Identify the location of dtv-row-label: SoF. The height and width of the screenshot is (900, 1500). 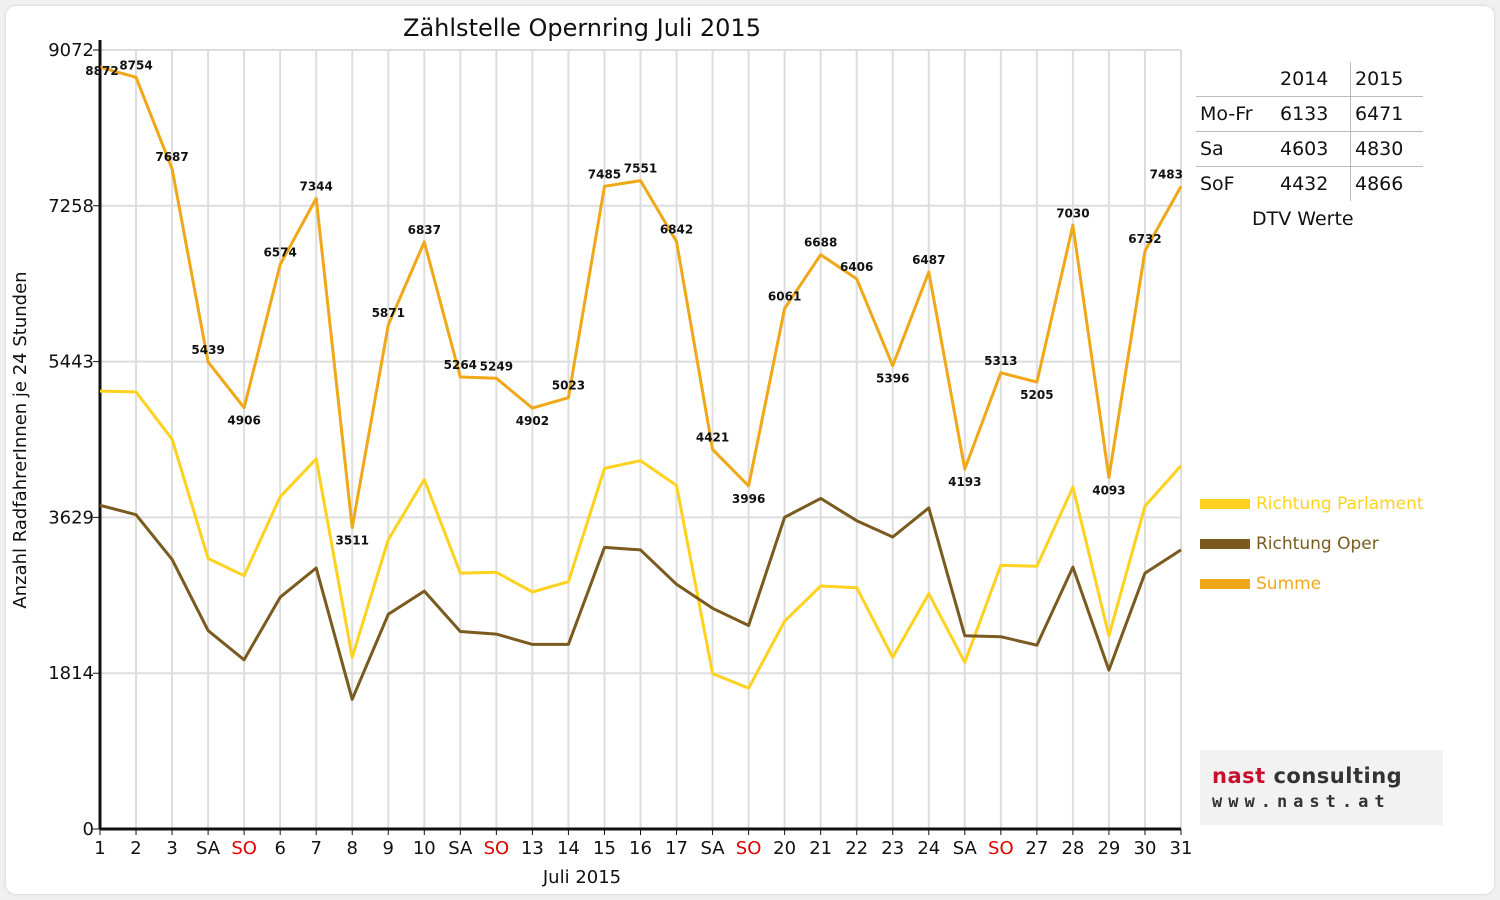
(1217, 184).